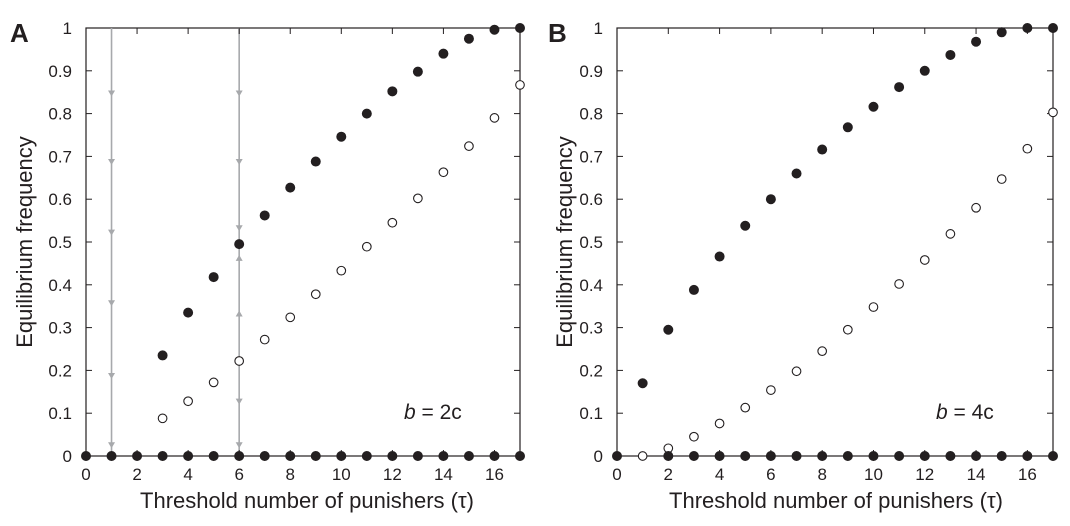 Image resolution: width=1070 pixels, height=526 pixels. I want to click on annotation-variable: b, so click(410, 412).